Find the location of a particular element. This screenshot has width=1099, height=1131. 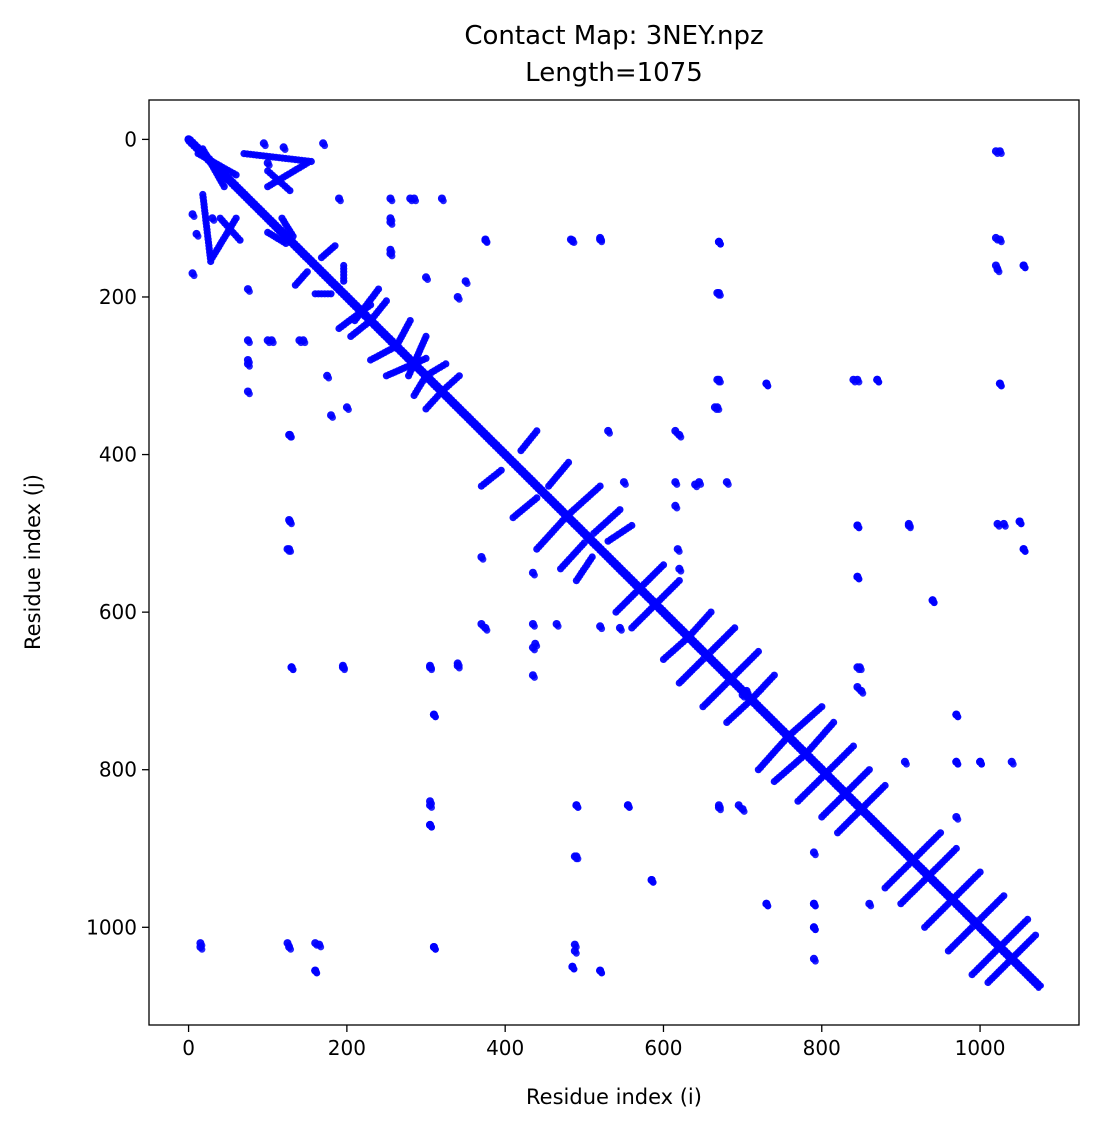

y-tick-label: 1000 is located at coordinates (111, 927).